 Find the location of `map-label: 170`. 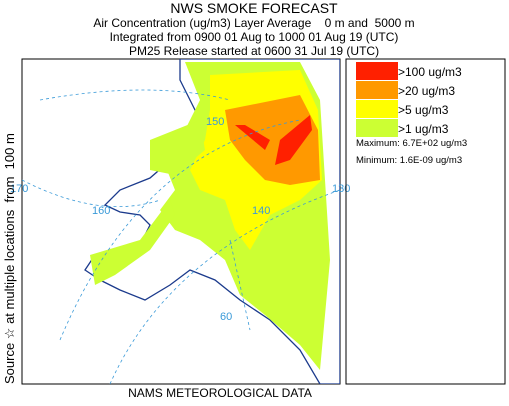

map-label: 170 is located at coordinates (19, 189).